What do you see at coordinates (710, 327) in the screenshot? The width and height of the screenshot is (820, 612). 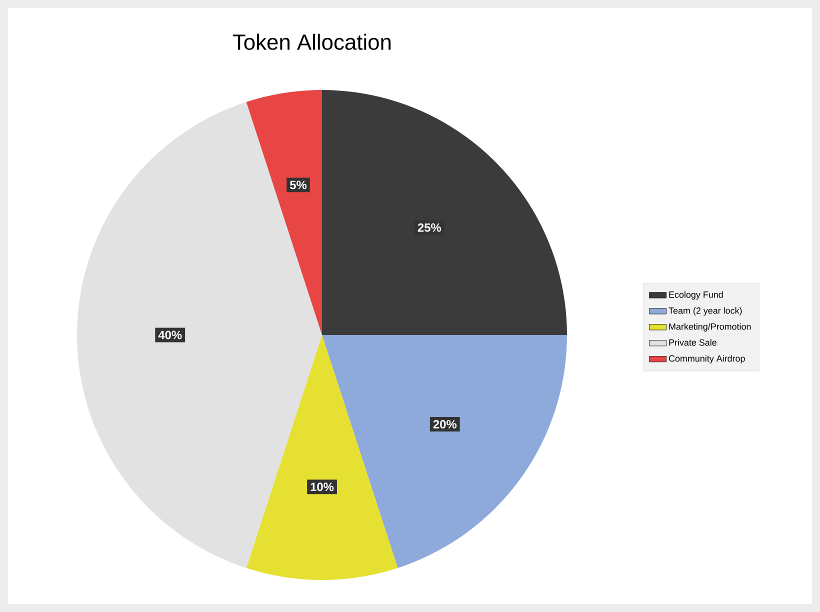 I see `legend-label: Marketing/Promotion` at bounding box center [710, 327].